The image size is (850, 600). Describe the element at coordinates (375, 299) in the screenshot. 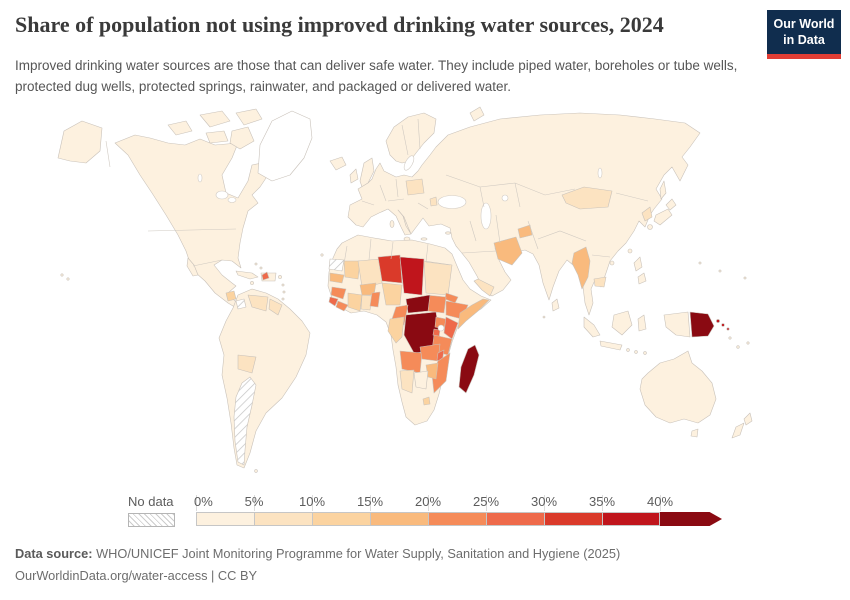

I see `region-benin-togo` at that location.